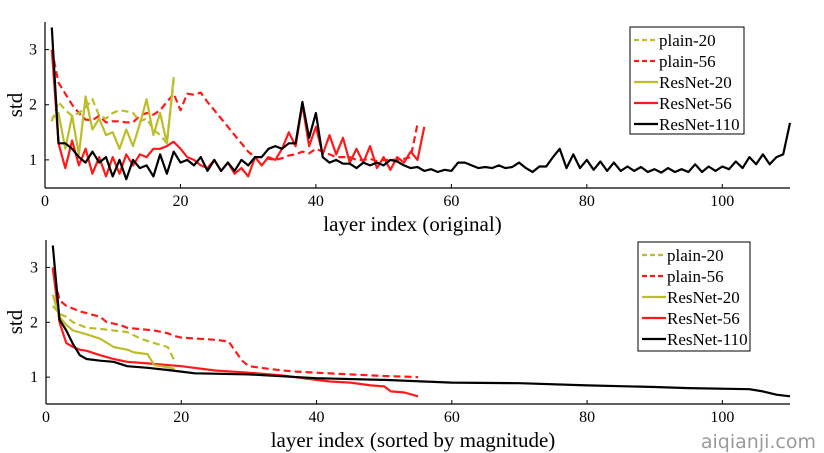 This screenshot has height=453, width=824. Describe the element at coordinates (758, 442) in the screenshot. I see `watermark: aiqianji.com` at that location.